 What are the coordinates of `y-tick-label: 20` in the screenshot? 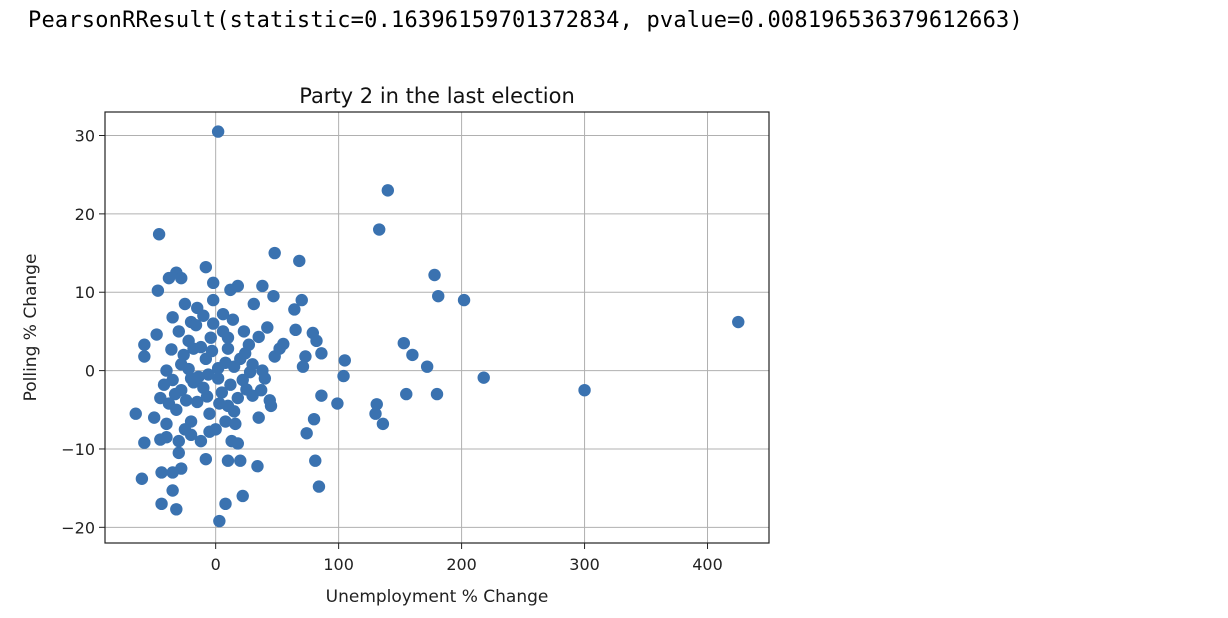 It's located at (85, 214).